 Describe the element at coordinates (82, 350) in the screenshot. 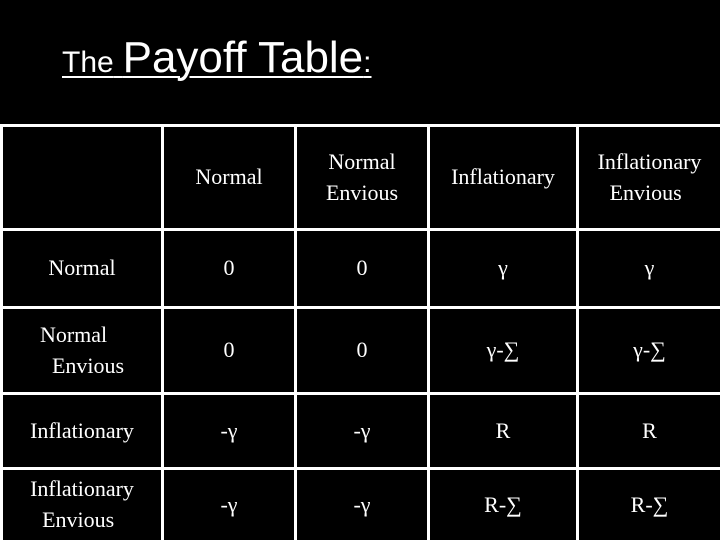

I see `row-header-normal-envious: Normal Envious` at that location.